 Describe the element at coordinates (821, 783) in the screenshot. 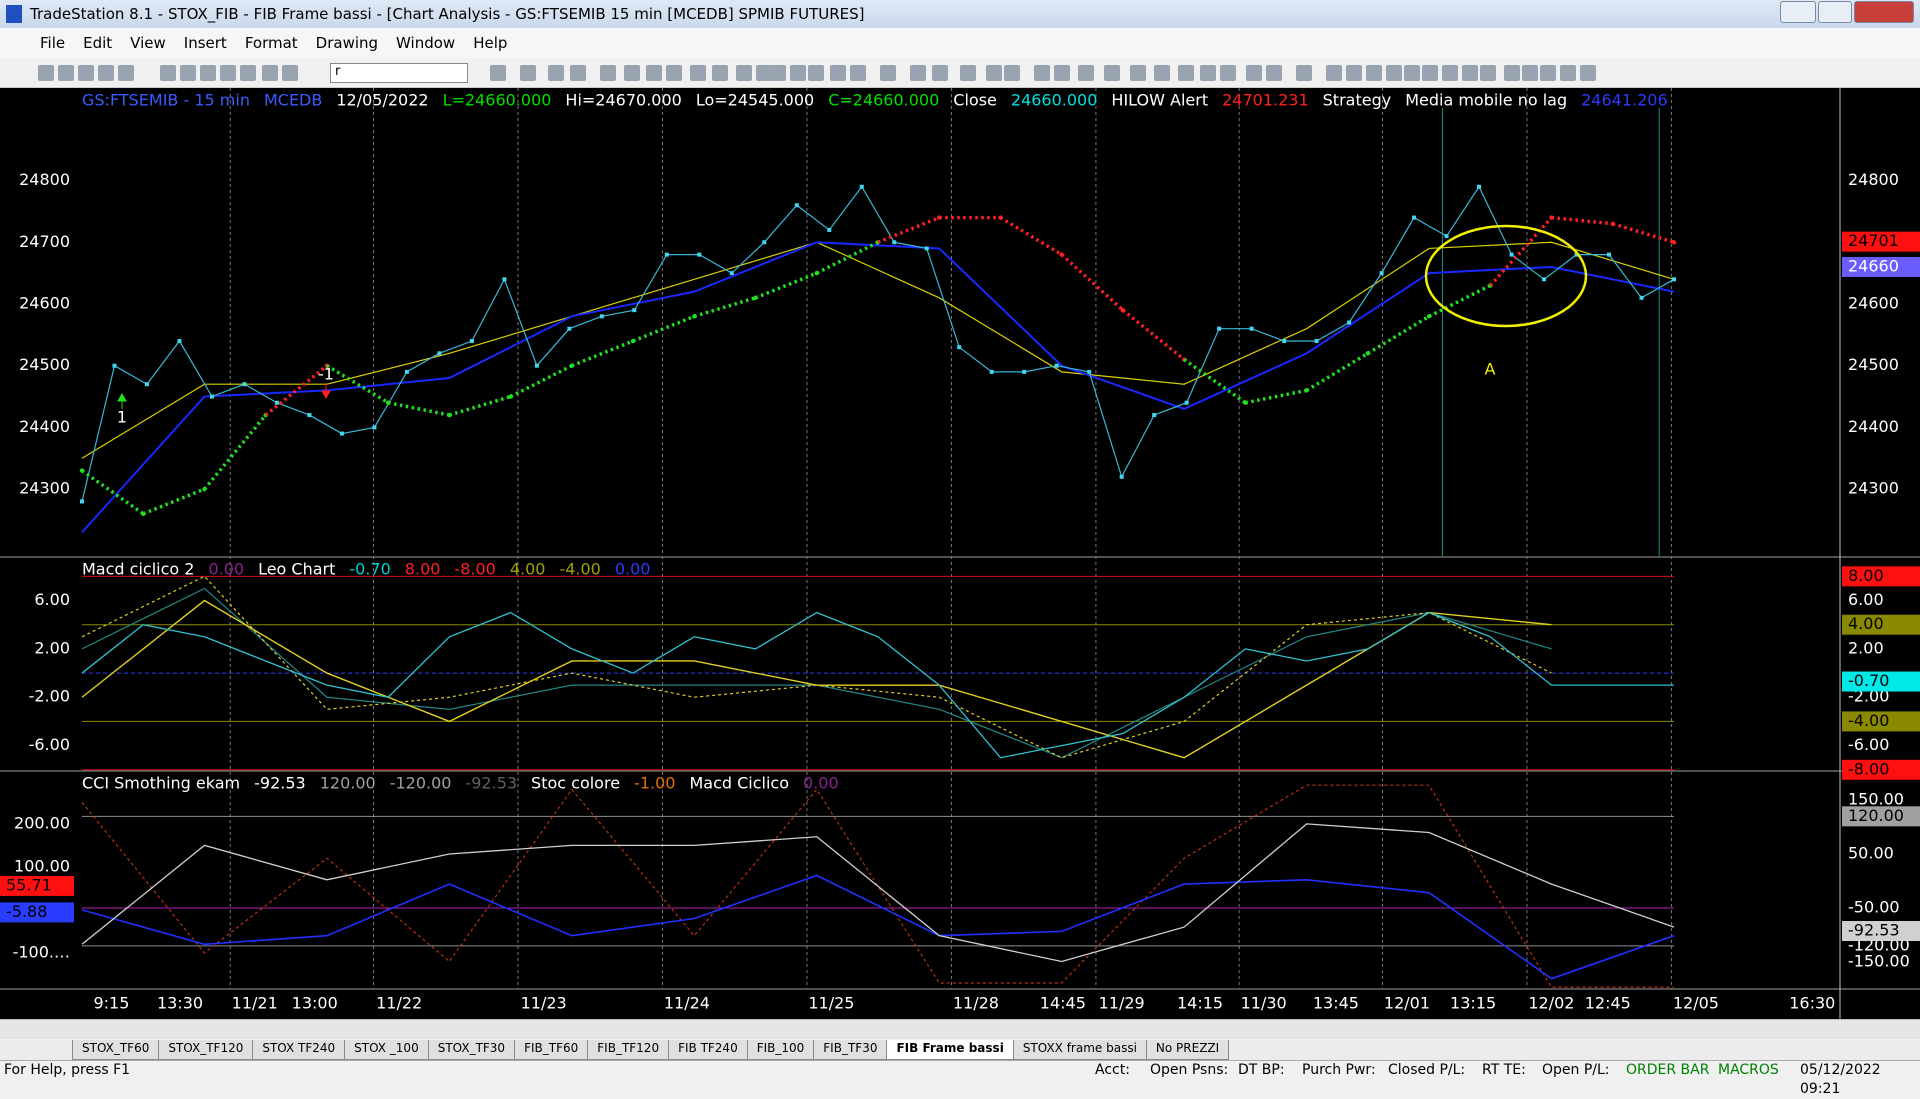

I see `indicator-label: 0.00` at that location.